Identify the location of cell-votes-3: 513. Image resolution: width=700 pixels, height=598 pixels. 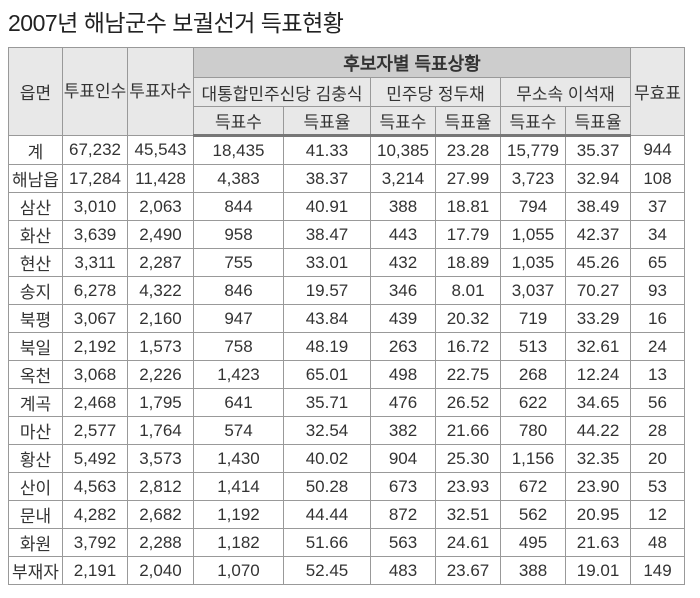
(533, 346).